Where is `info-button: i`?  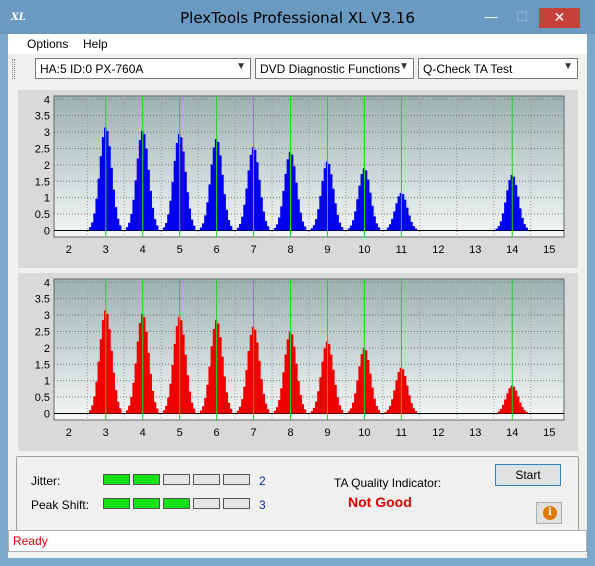
info-button: i is located at coordinates (549, 513).